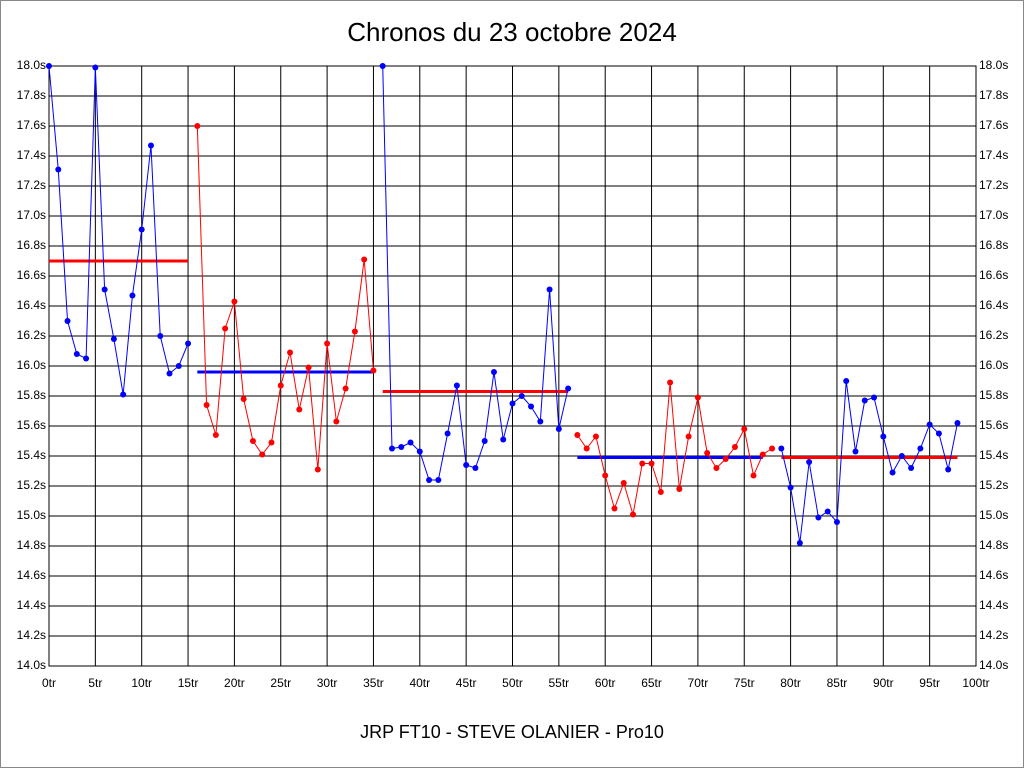  Describe the element at coordinates (373, 683) in the screenshot. I see `x-tick-label: 35tr` at that location.